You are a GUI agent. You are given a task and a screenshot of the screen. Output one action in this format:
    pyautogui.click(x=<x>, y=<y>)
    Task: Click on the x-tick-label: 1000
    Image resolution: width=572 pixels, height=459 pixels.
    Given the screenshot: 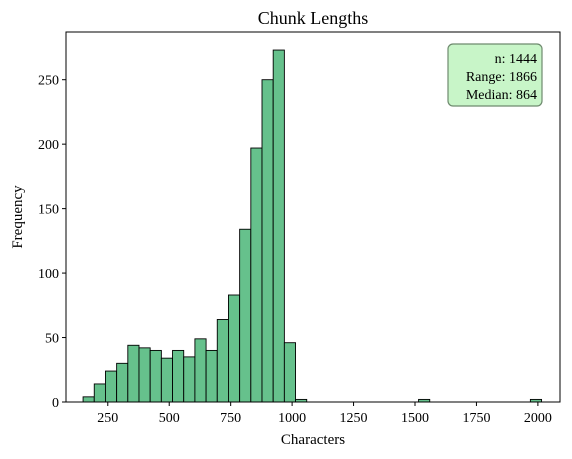 What is the action you would take?
    pyautogui.click(x=292, y=418)
    